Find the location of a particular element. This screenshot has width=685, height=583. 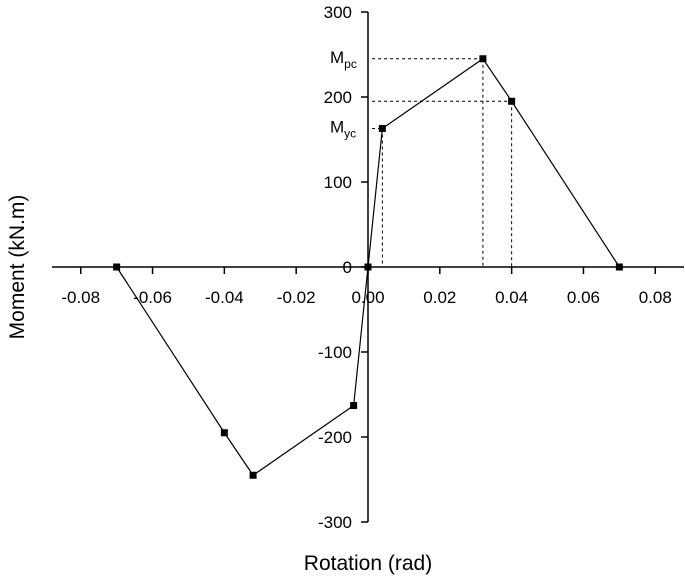

annotation: Mpc is located at coordinates (343, 59).